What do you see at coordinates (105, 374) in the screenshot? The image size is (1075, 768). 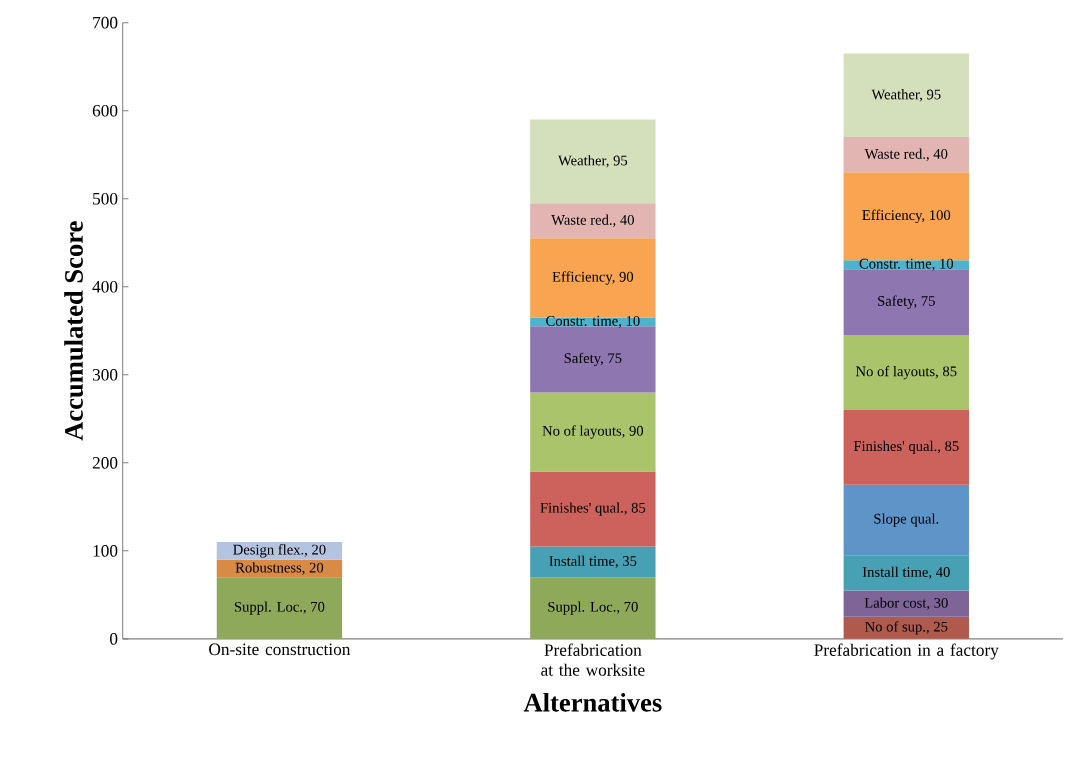 I see `y-tick-label: 300` at bounding box center [105, 374].